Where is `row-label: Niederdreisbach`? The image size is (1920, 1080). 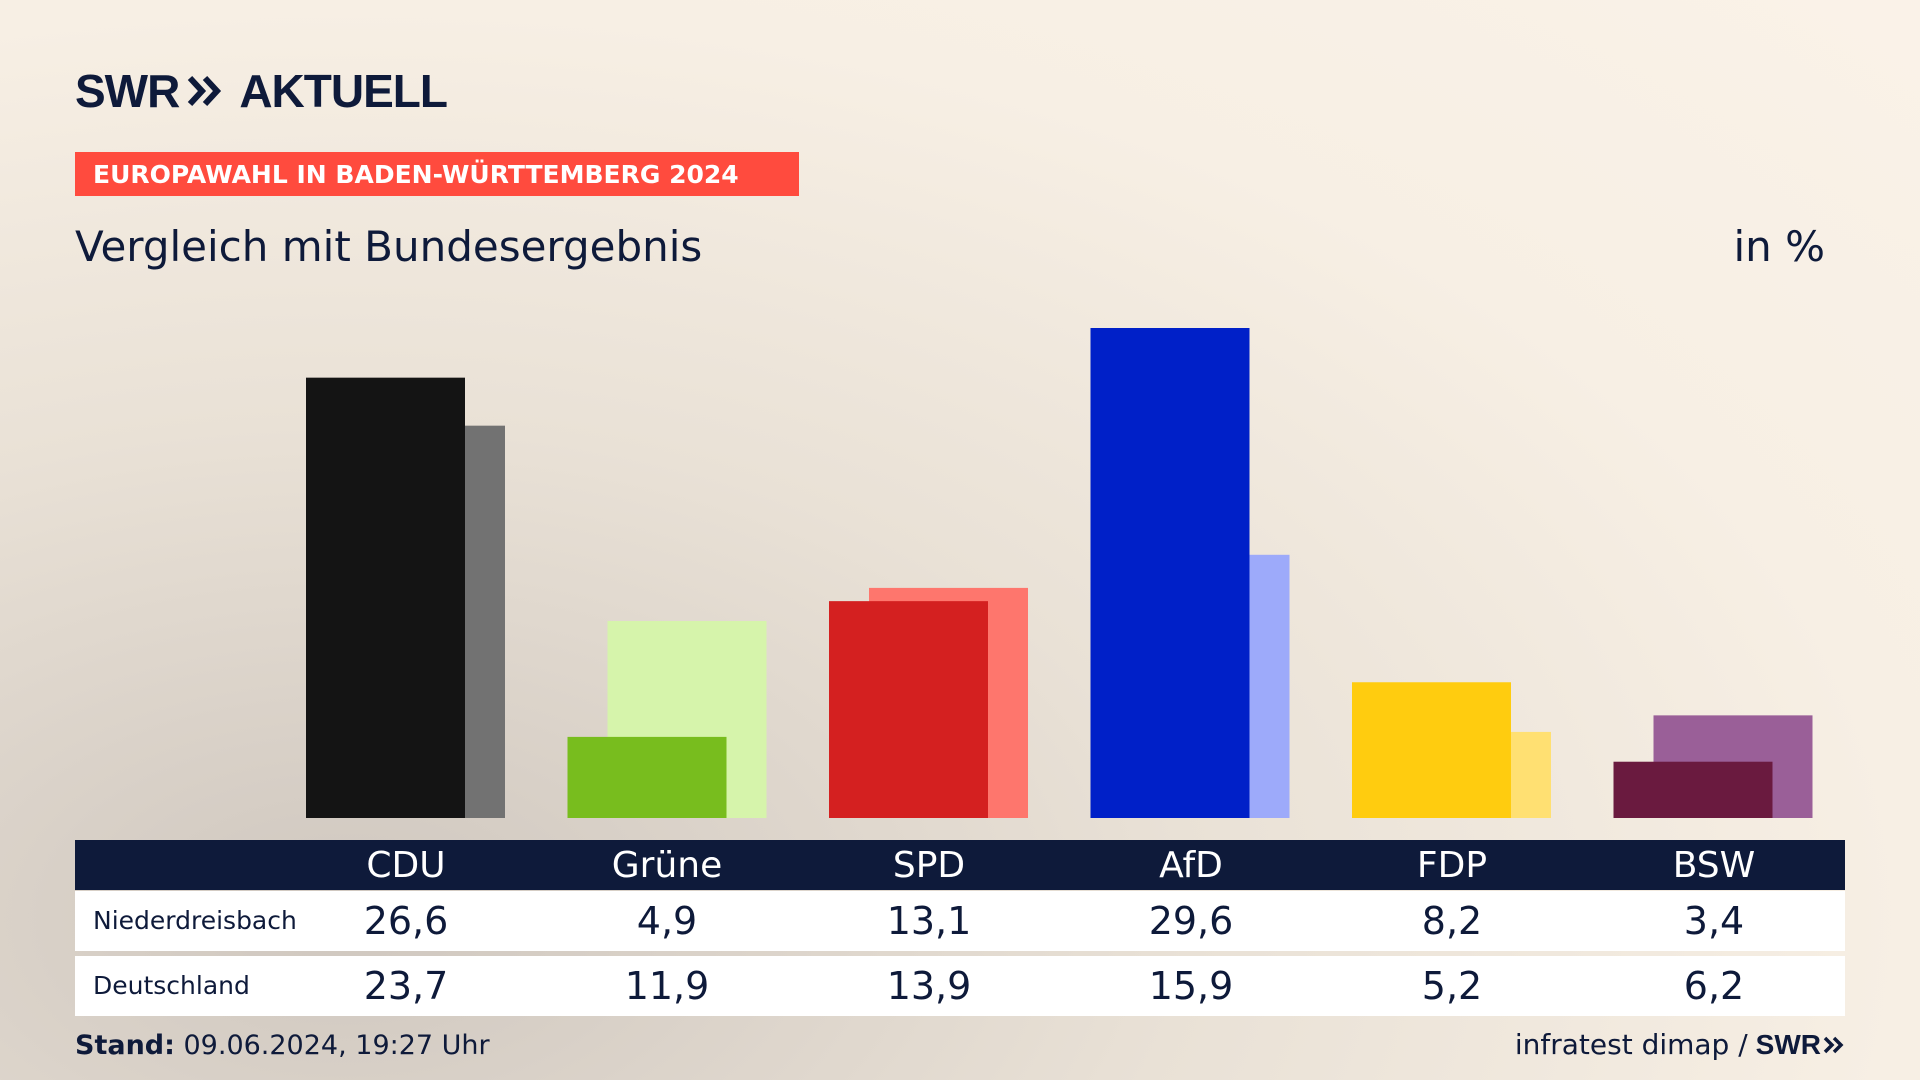
row-label: Niederdreisbach is located at coordinates (195, 920).